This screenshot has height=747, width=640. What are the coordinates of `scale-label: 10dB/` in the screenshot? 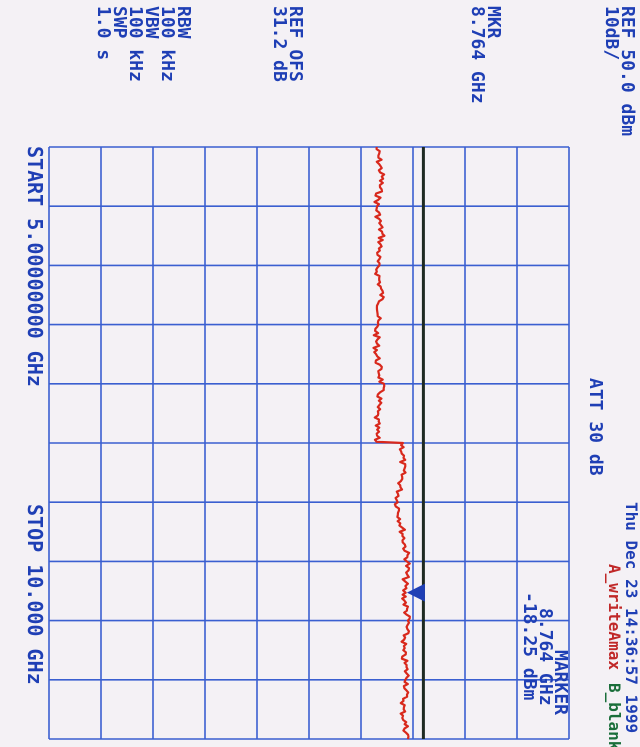 It's located at (611, 33).